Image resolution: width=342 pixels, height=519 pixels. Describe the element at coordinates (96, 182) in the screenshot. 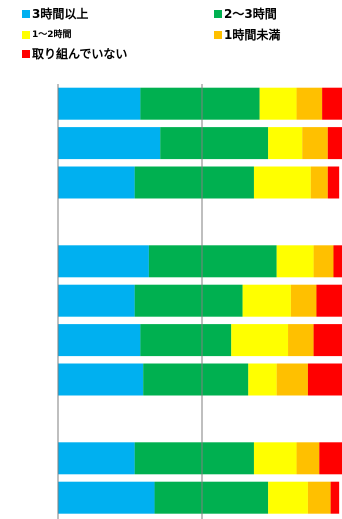

I see `bar-segment-row3-series1` at that location.